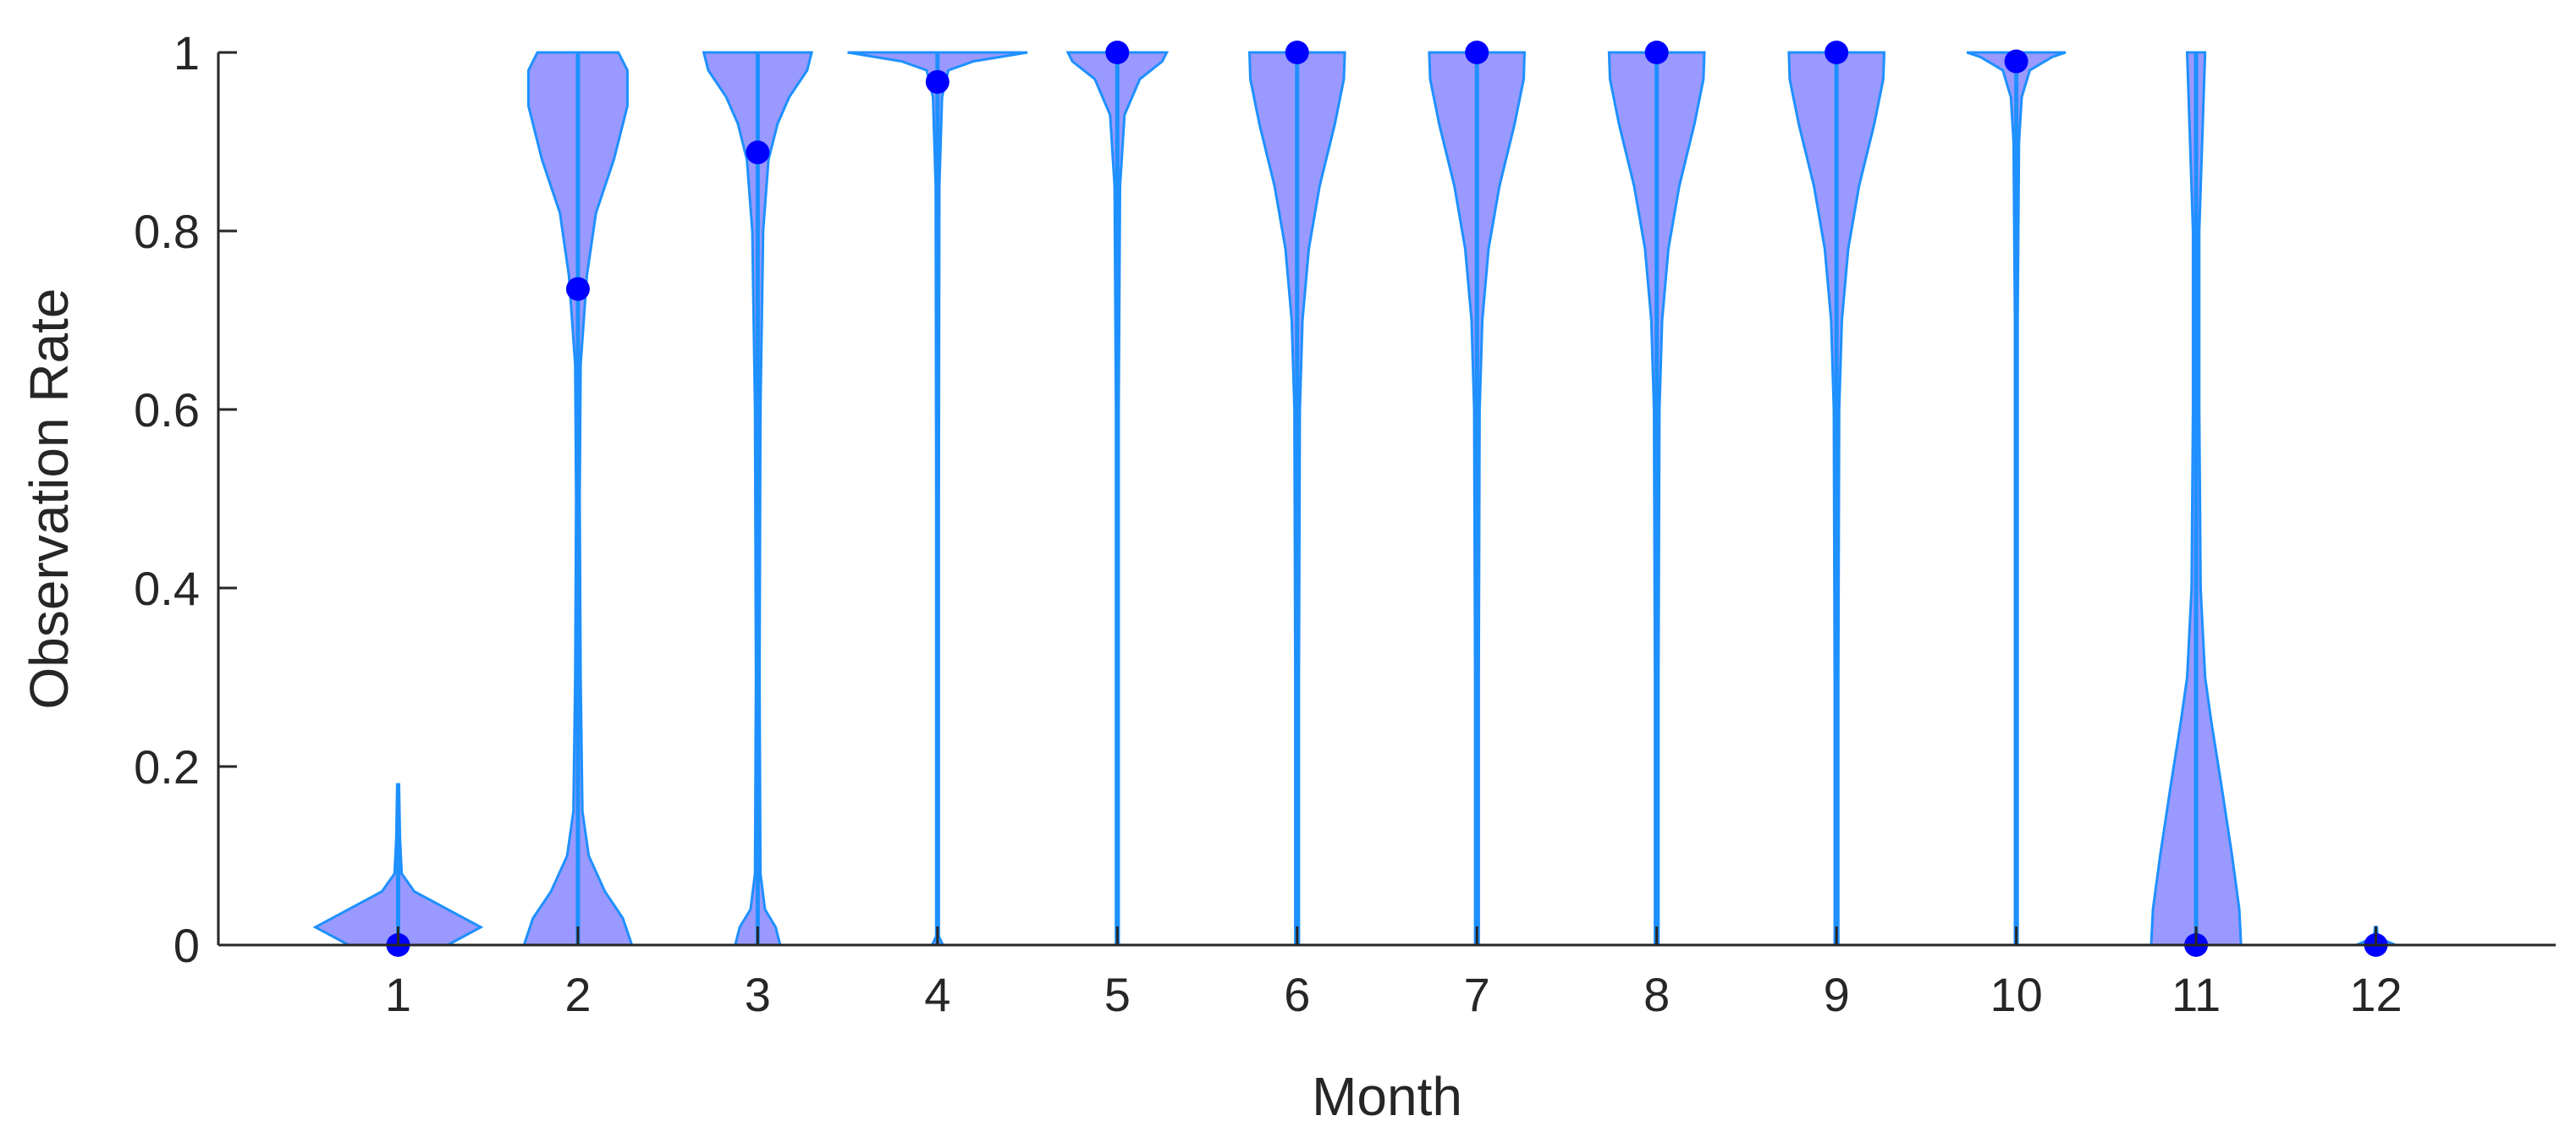 Image resolution: width=2576 pixels, height=1143 pixels. I want to click on y-tick-label: 1, so click(186, 53).